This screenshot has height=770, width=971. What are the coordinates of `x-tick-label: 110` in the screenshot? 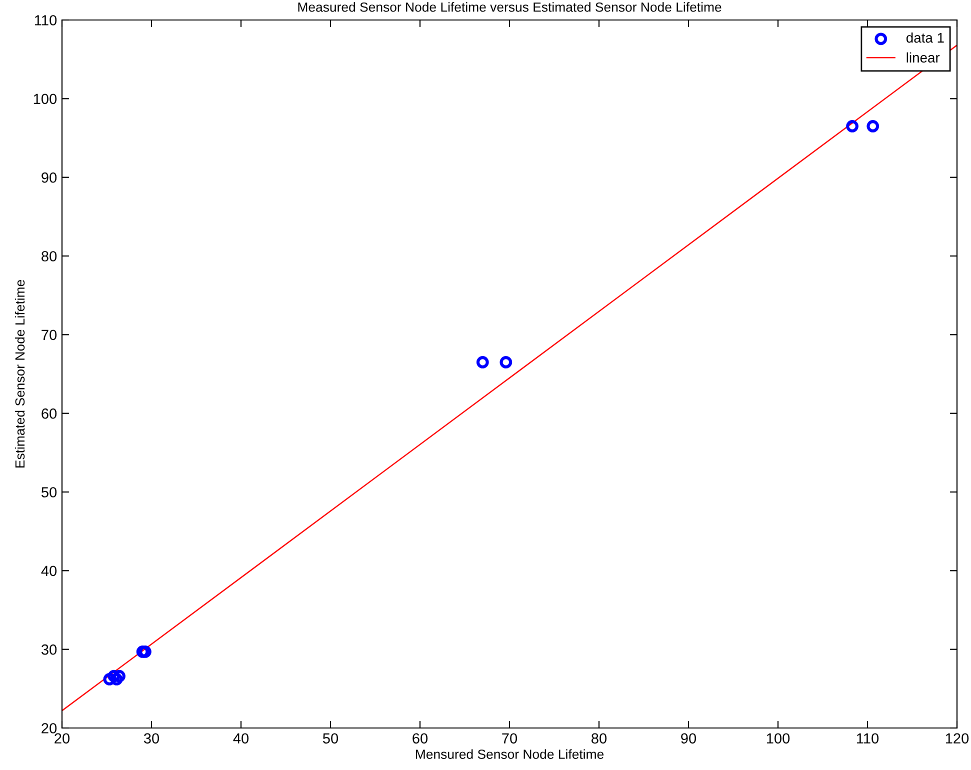 It's located at (867, 738).